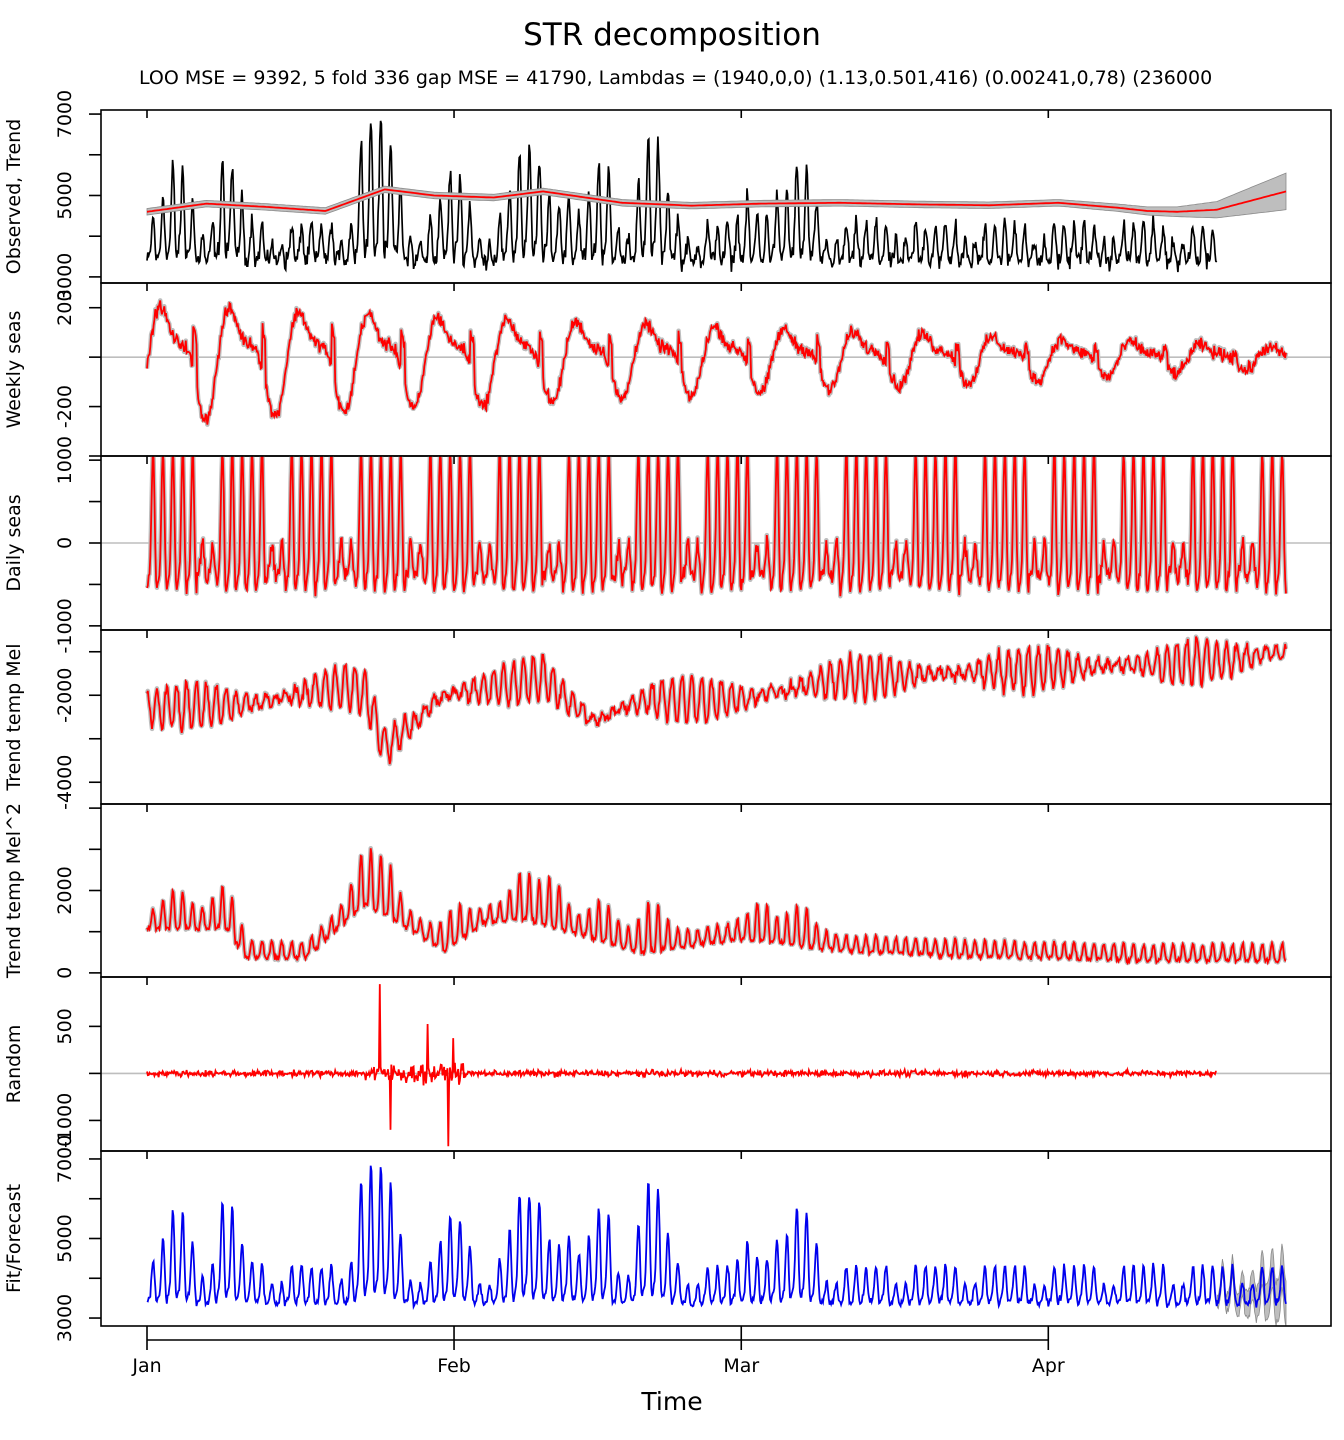 The width and height of the screenshot is (1344, 1440). What do you see at coordinates (671, 1401) in the screenshot?
I see `x-axis-label: Time` at bounding box center [671, 1401].